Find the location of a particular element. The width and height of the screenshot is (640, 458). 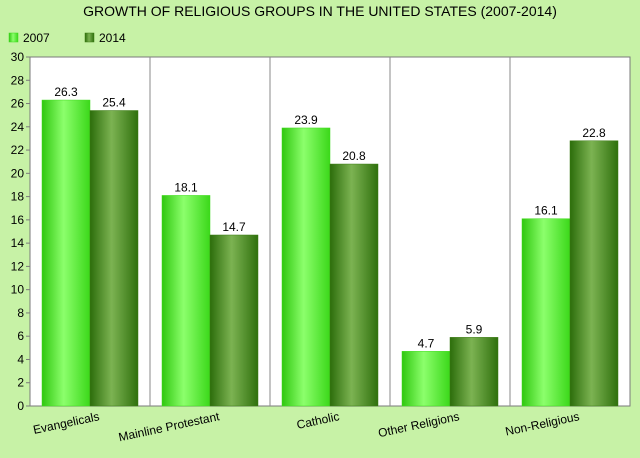

y-tick-label: 30 is located at coordinates (18, 57).